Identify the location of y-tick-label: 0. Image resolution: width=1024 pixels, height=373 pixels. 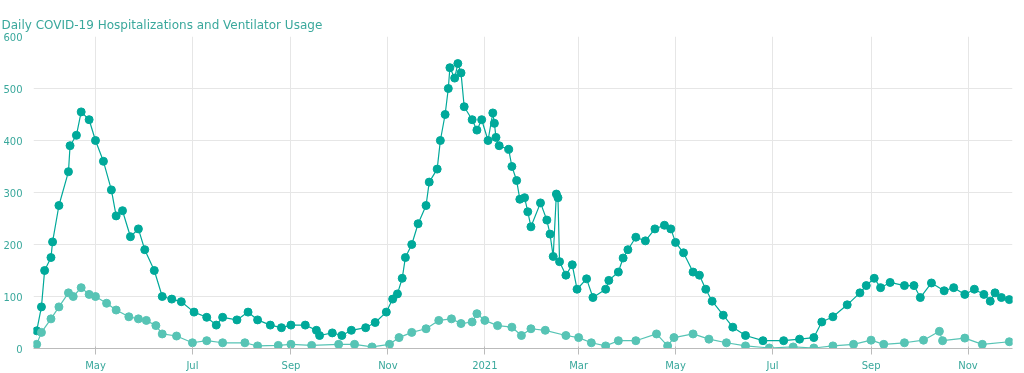
(19, 349).